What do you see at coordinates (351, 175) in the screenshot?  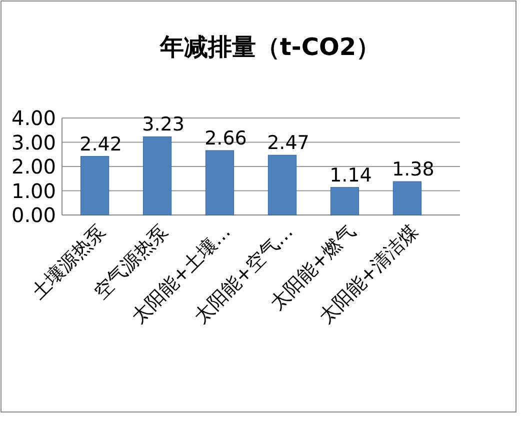 I see `data-label: 1.14` at bounding box center [351, 175].